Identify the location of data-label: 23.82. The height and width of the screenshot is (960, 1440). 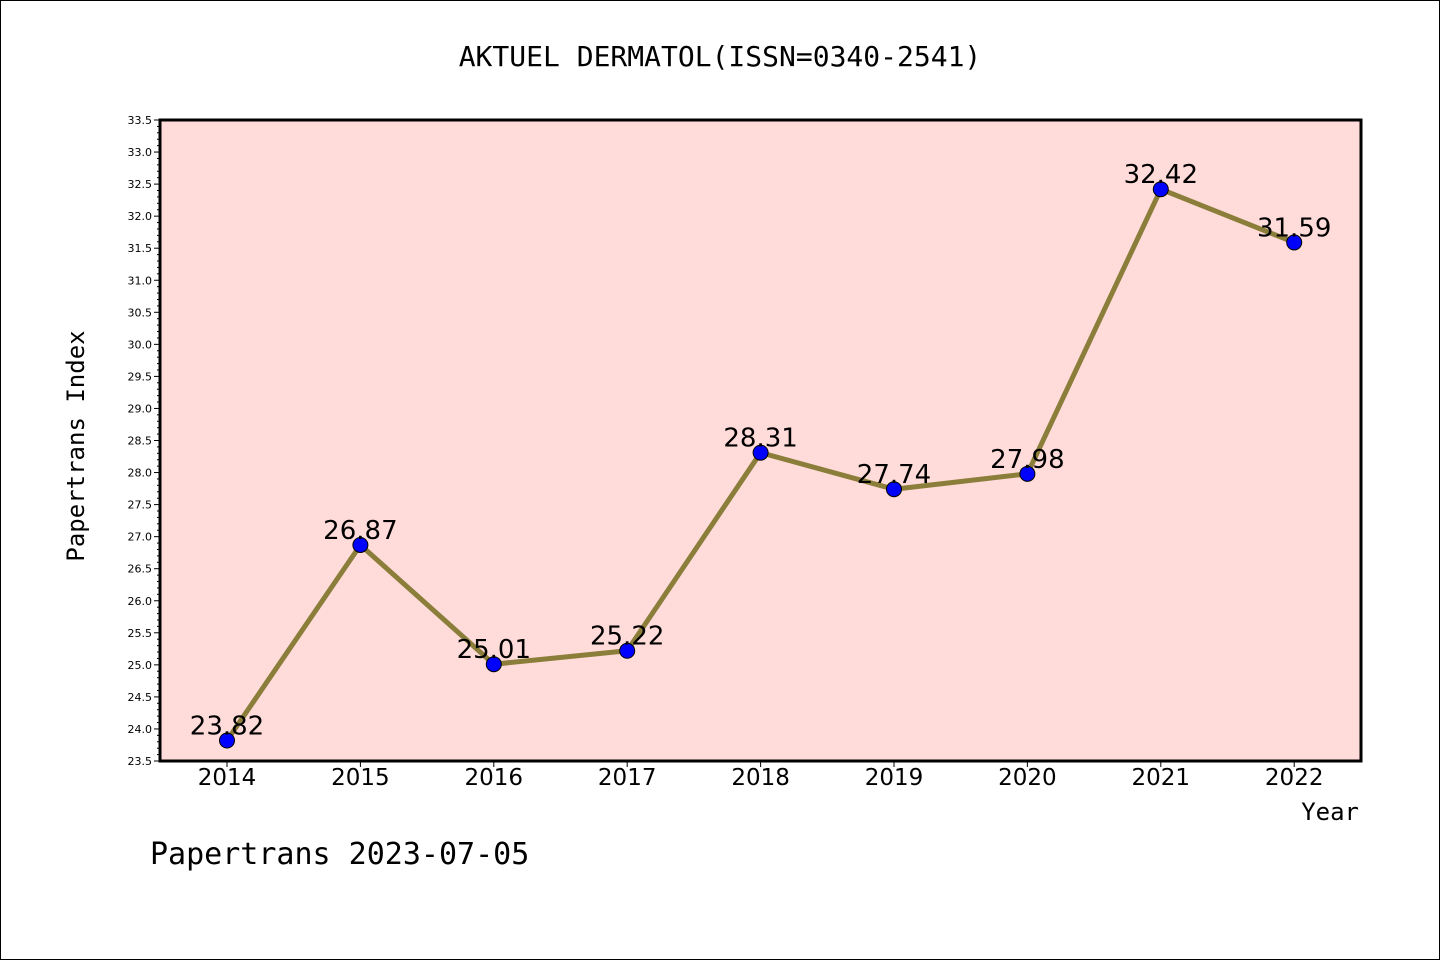
(227, 726).